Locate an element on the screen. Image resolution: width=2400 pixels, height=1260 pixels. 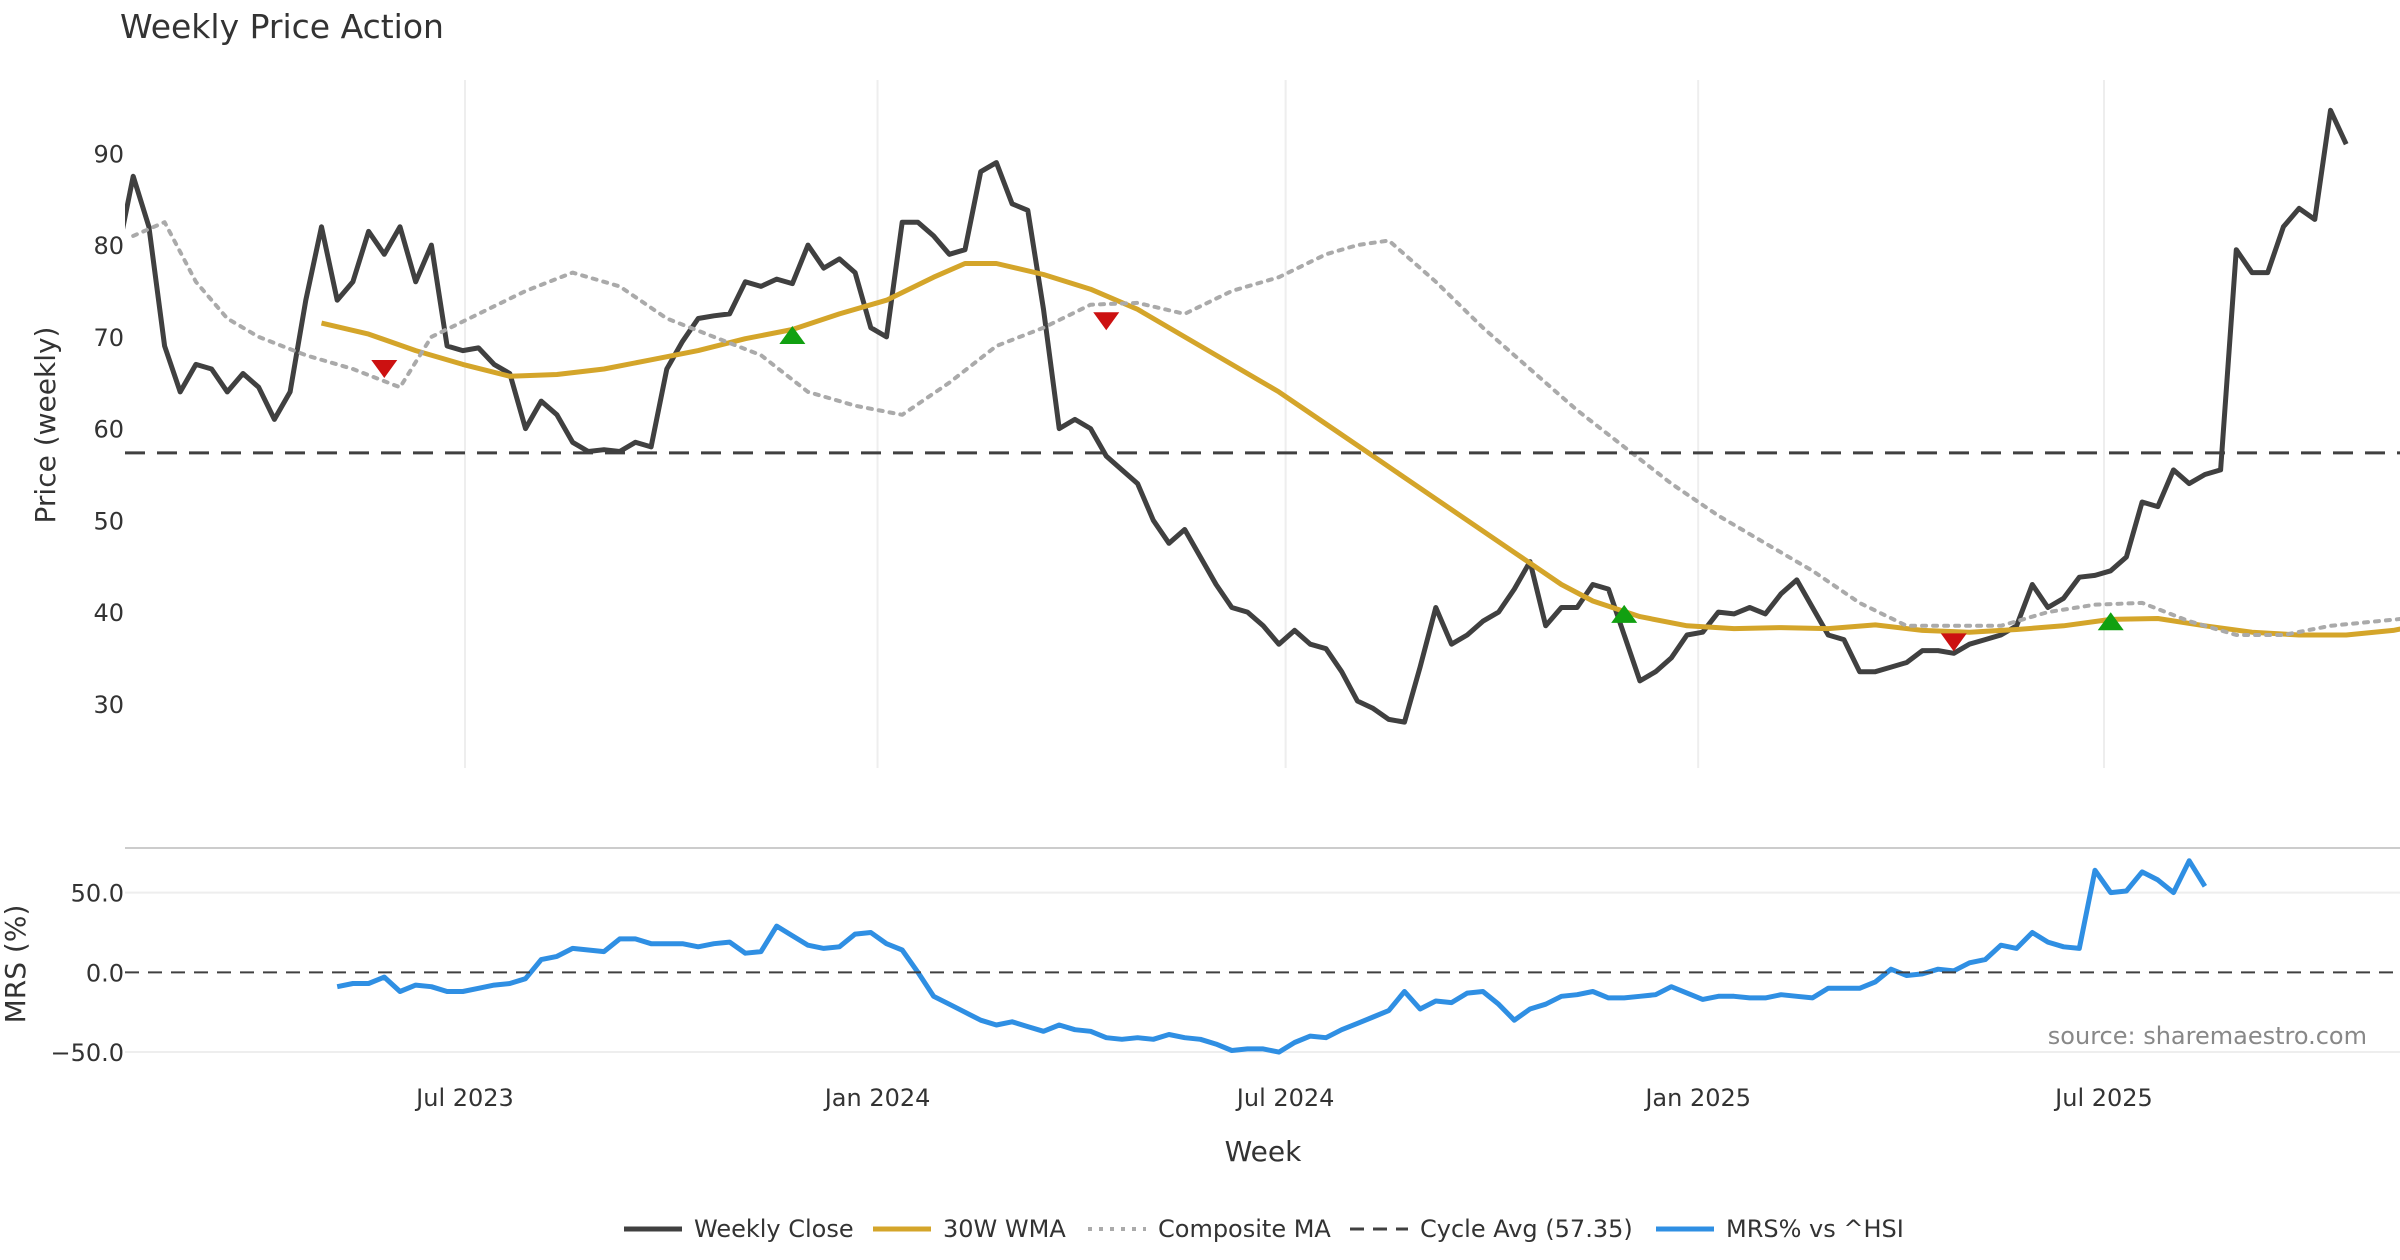
price-y-tick: 90 is located at coordinates (108, 154).